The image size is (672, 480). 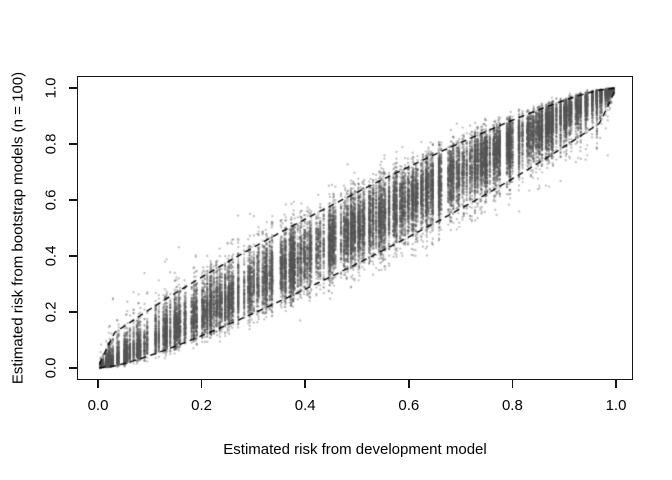 I want to click on y-axis-tick-label: 0.4, so click(x=51, y=256).